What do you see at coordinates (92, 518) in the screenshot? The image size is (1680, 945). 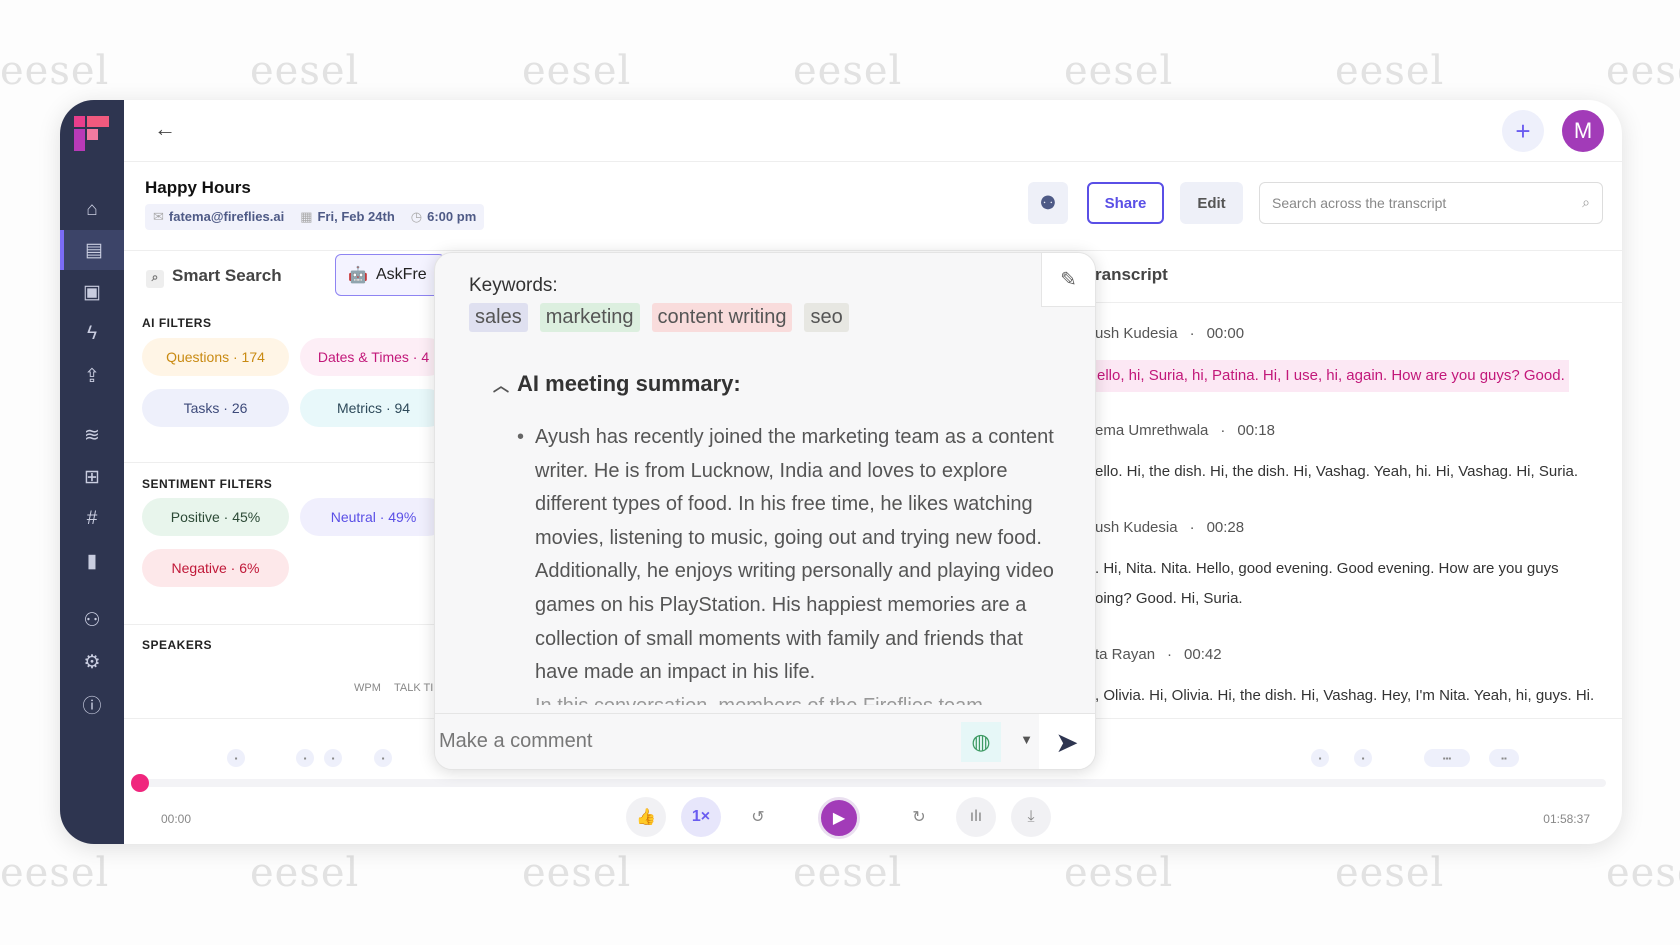 I see `hashtag-icon: #` at bounding box center [92, 518].